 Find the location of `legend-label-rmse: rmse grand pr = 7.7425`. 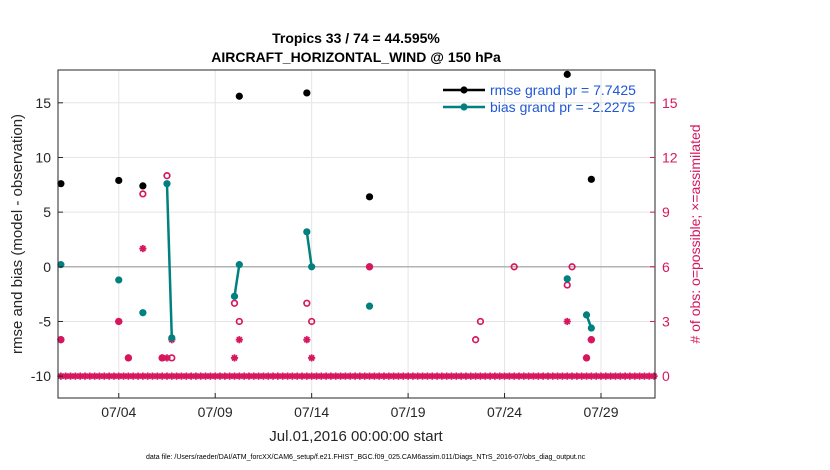

legend-label-rmse: rmse grand pr = 7.7425 is located at coordinates (563, 90).